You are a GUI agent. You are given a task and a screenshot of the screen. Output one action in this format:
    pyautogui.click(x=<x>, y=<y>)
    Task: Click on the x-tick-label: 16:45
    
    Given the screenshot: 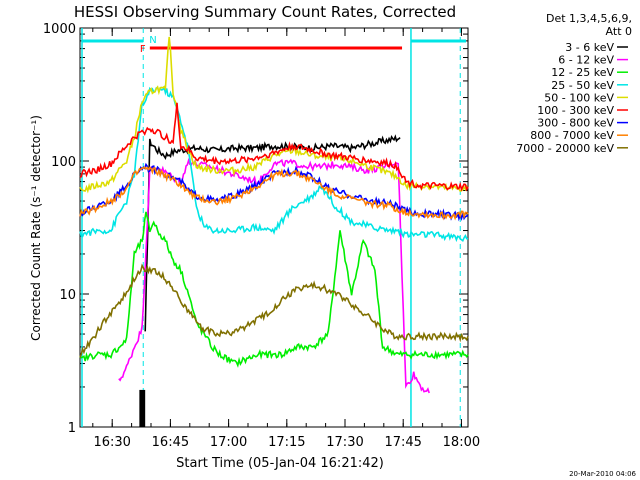 What is the action you would take?
    pyautogui.click(x=170, y=442)
    